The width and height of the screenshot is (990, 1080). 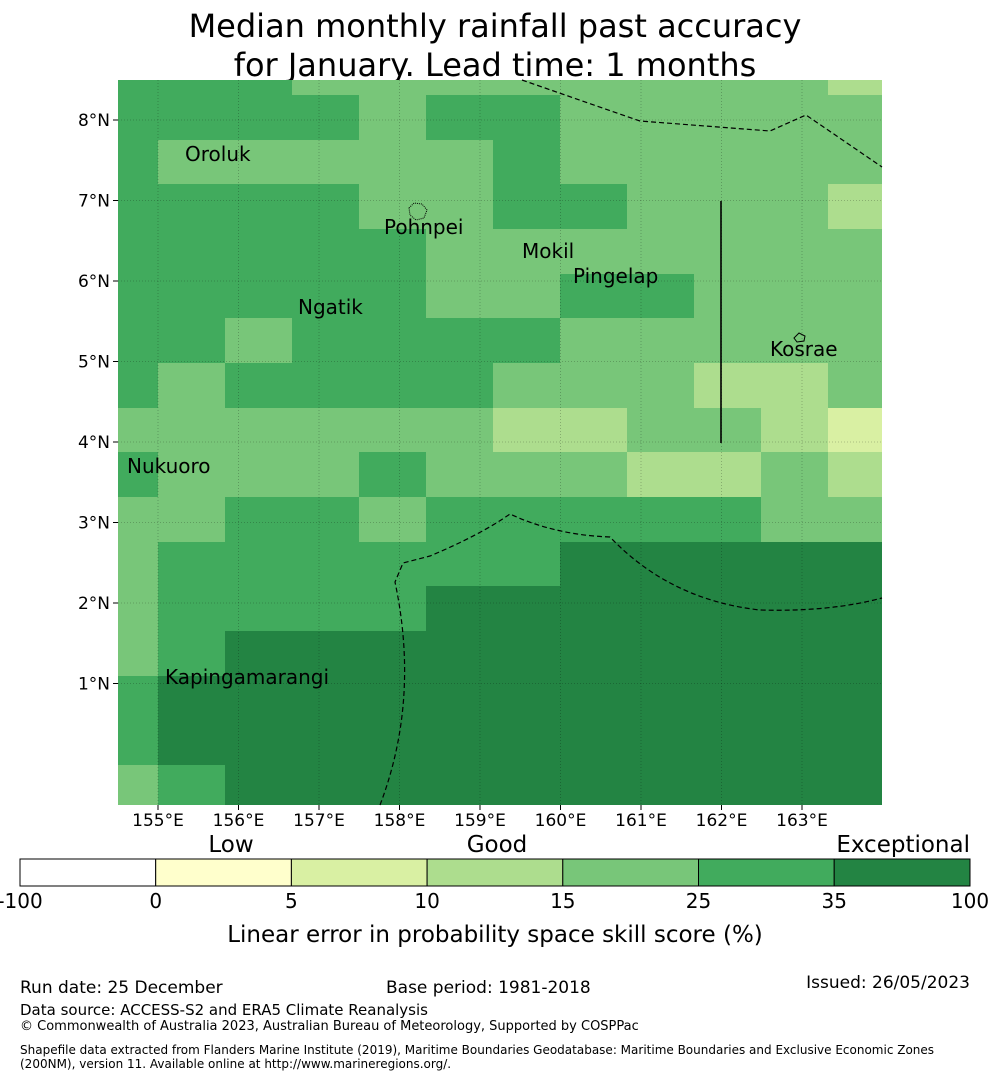 I want to click on legend-category-good: Good, so click(x=497, y=845).